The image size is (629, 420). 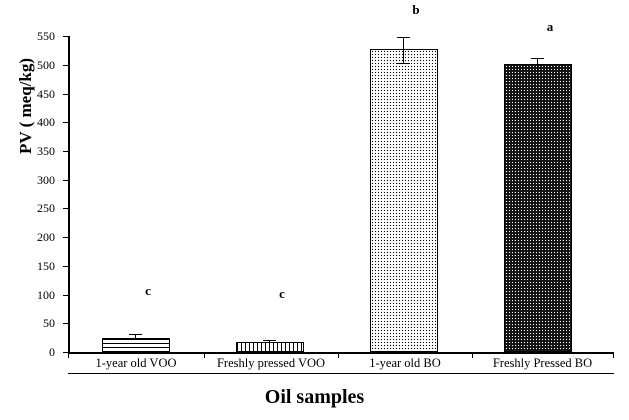 What do you see at coordinates (69, 195) in the screenshot?
I see `y-axis-line` at bounding box center [69, 195].